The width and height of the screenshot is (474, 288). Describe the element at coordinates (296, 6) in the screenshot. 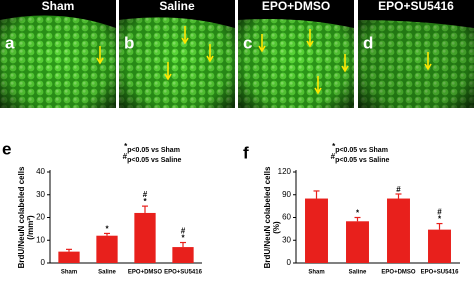

I see `panel-title: EPO+DMSO` at that location.